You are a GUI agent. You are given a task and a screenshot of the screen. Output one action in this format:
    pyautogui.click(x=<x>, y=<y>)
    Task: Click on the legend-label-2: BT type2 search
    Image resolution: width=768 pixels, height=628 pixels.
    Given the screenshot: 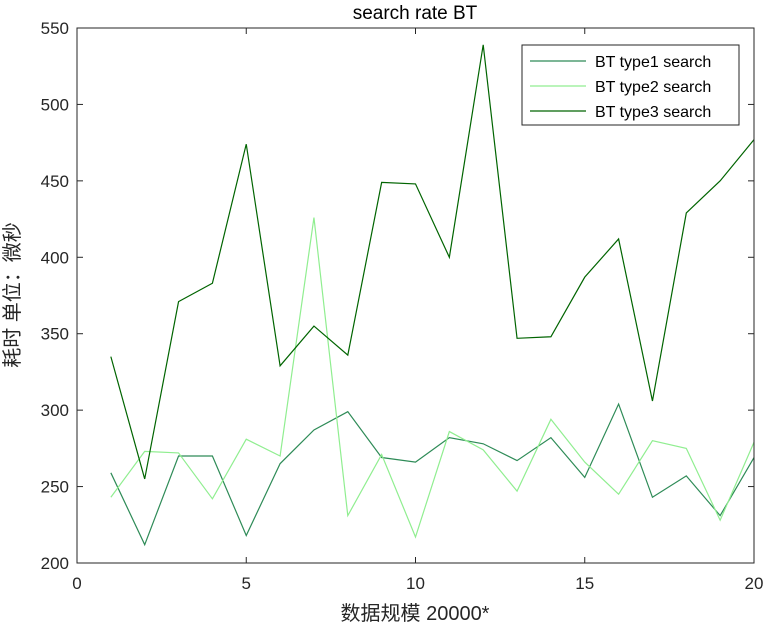 What is the action you would take?
    pyautogui.click(x=653, y=87)
    